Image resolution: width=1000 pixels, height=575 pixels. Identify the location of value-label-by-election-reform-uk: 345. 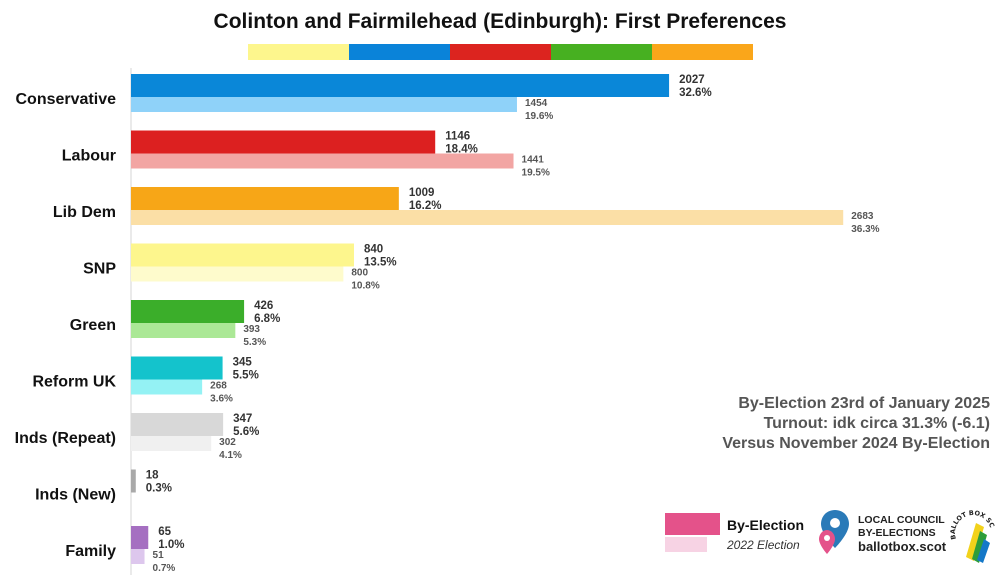
(243, 363).